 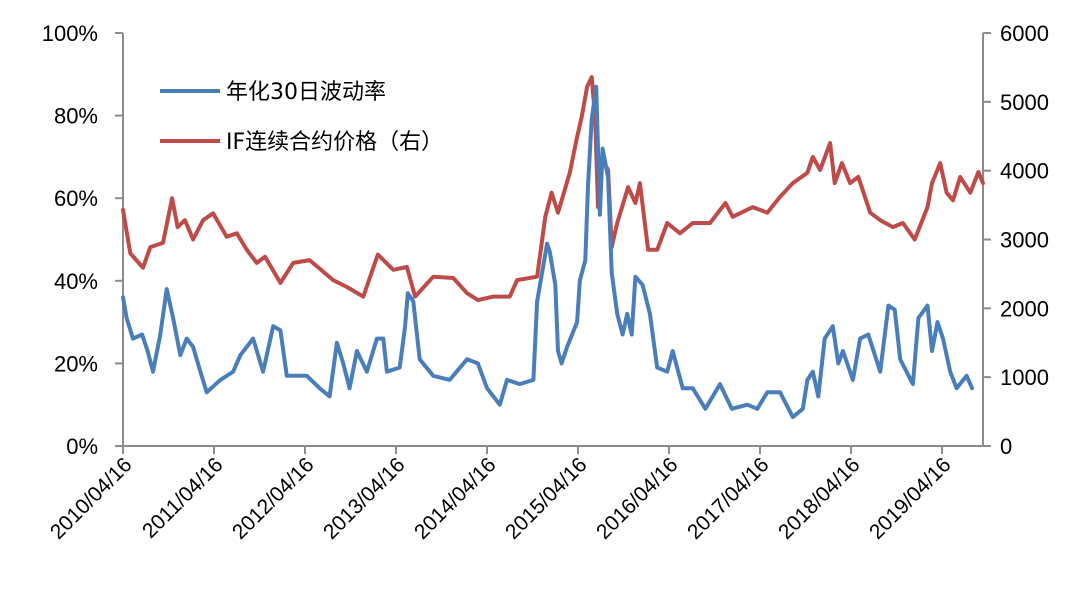 I want to click on left-tick-label: 0%, so click(x=82, y=446).